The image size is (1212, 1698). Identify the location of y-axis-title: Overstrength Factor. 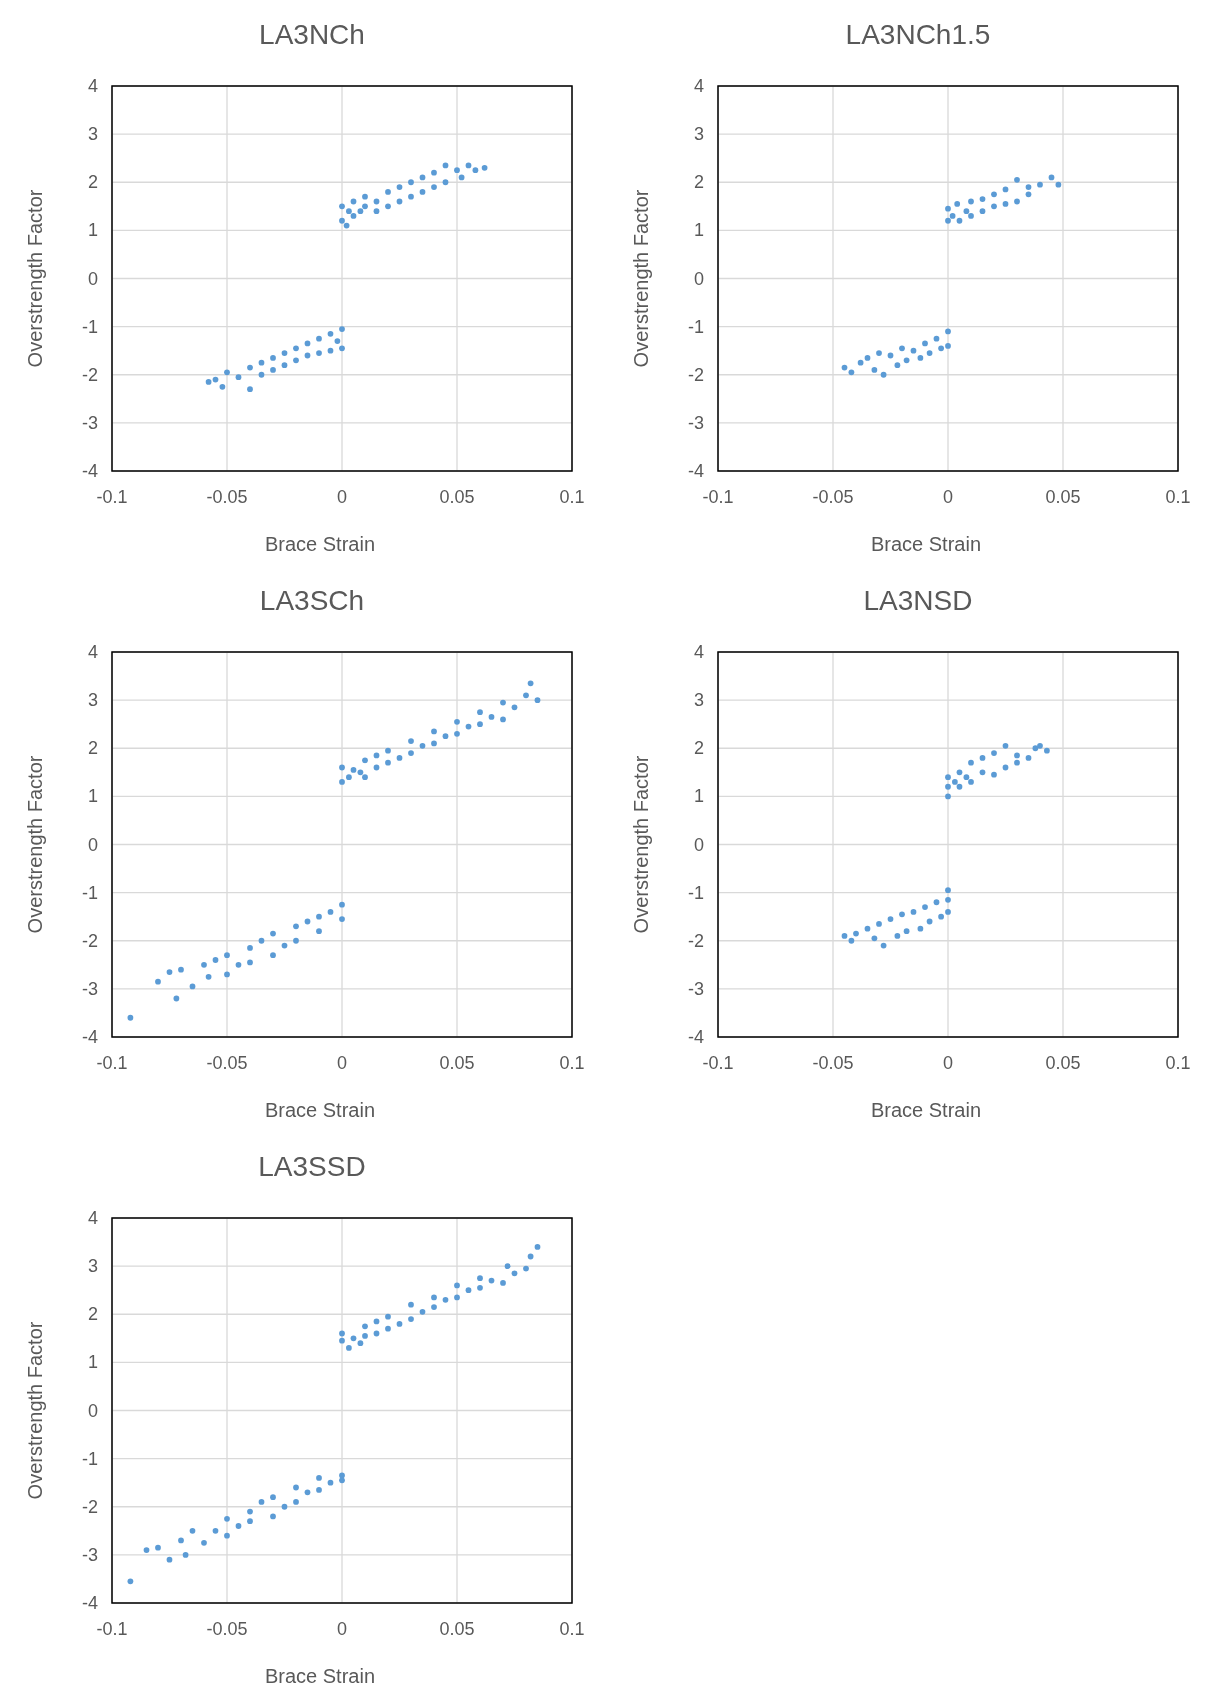
(35, 278).